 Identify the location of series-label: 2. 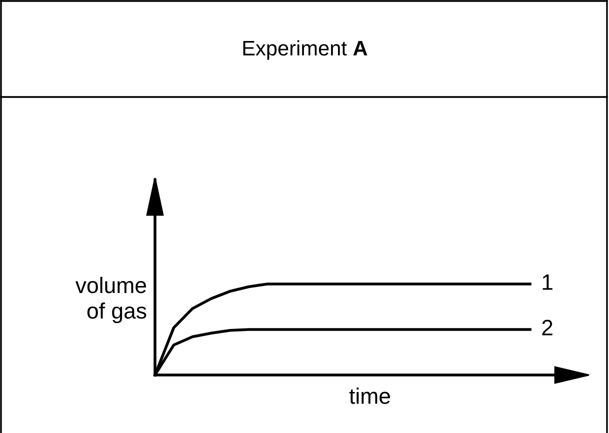
(547, 328).